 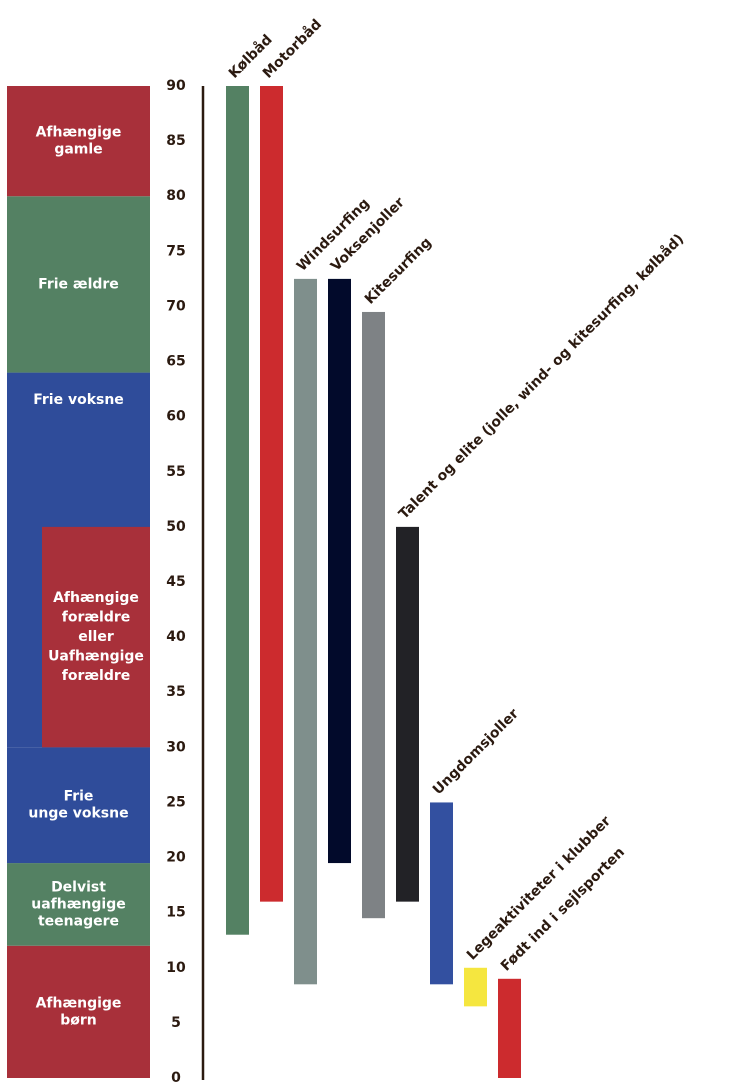 I want to click on y-tick-label: 20, so click(x=176, y=858).